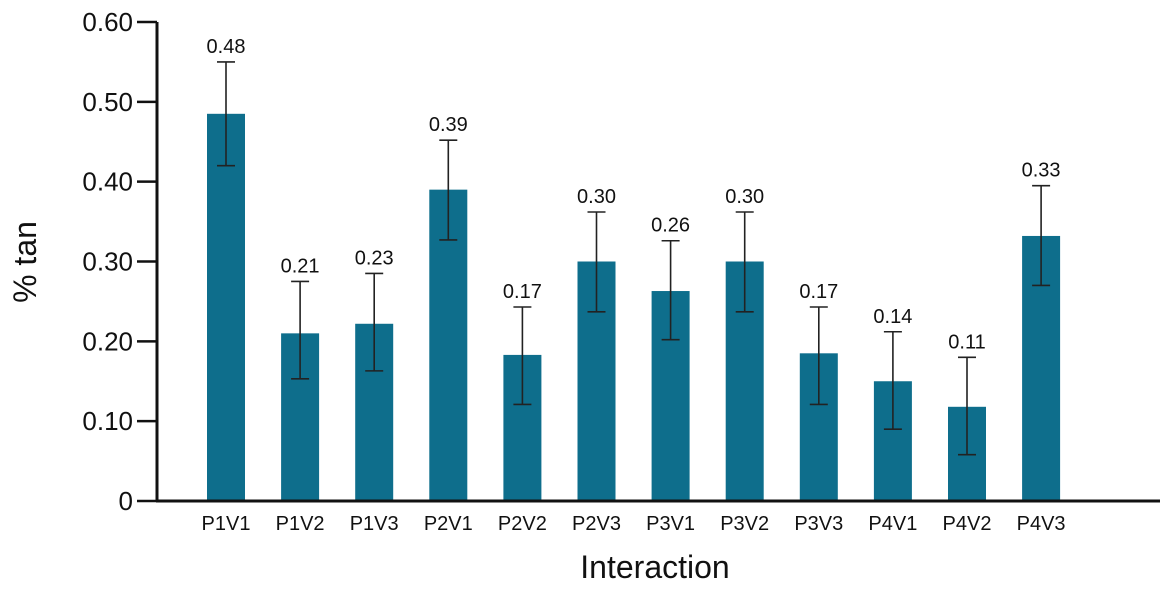 This screenshot has width=1163, height=590. Describe the element at coordinates (107, 341) in the screenshot. I see `y-tick-label: 0.20` at that location.